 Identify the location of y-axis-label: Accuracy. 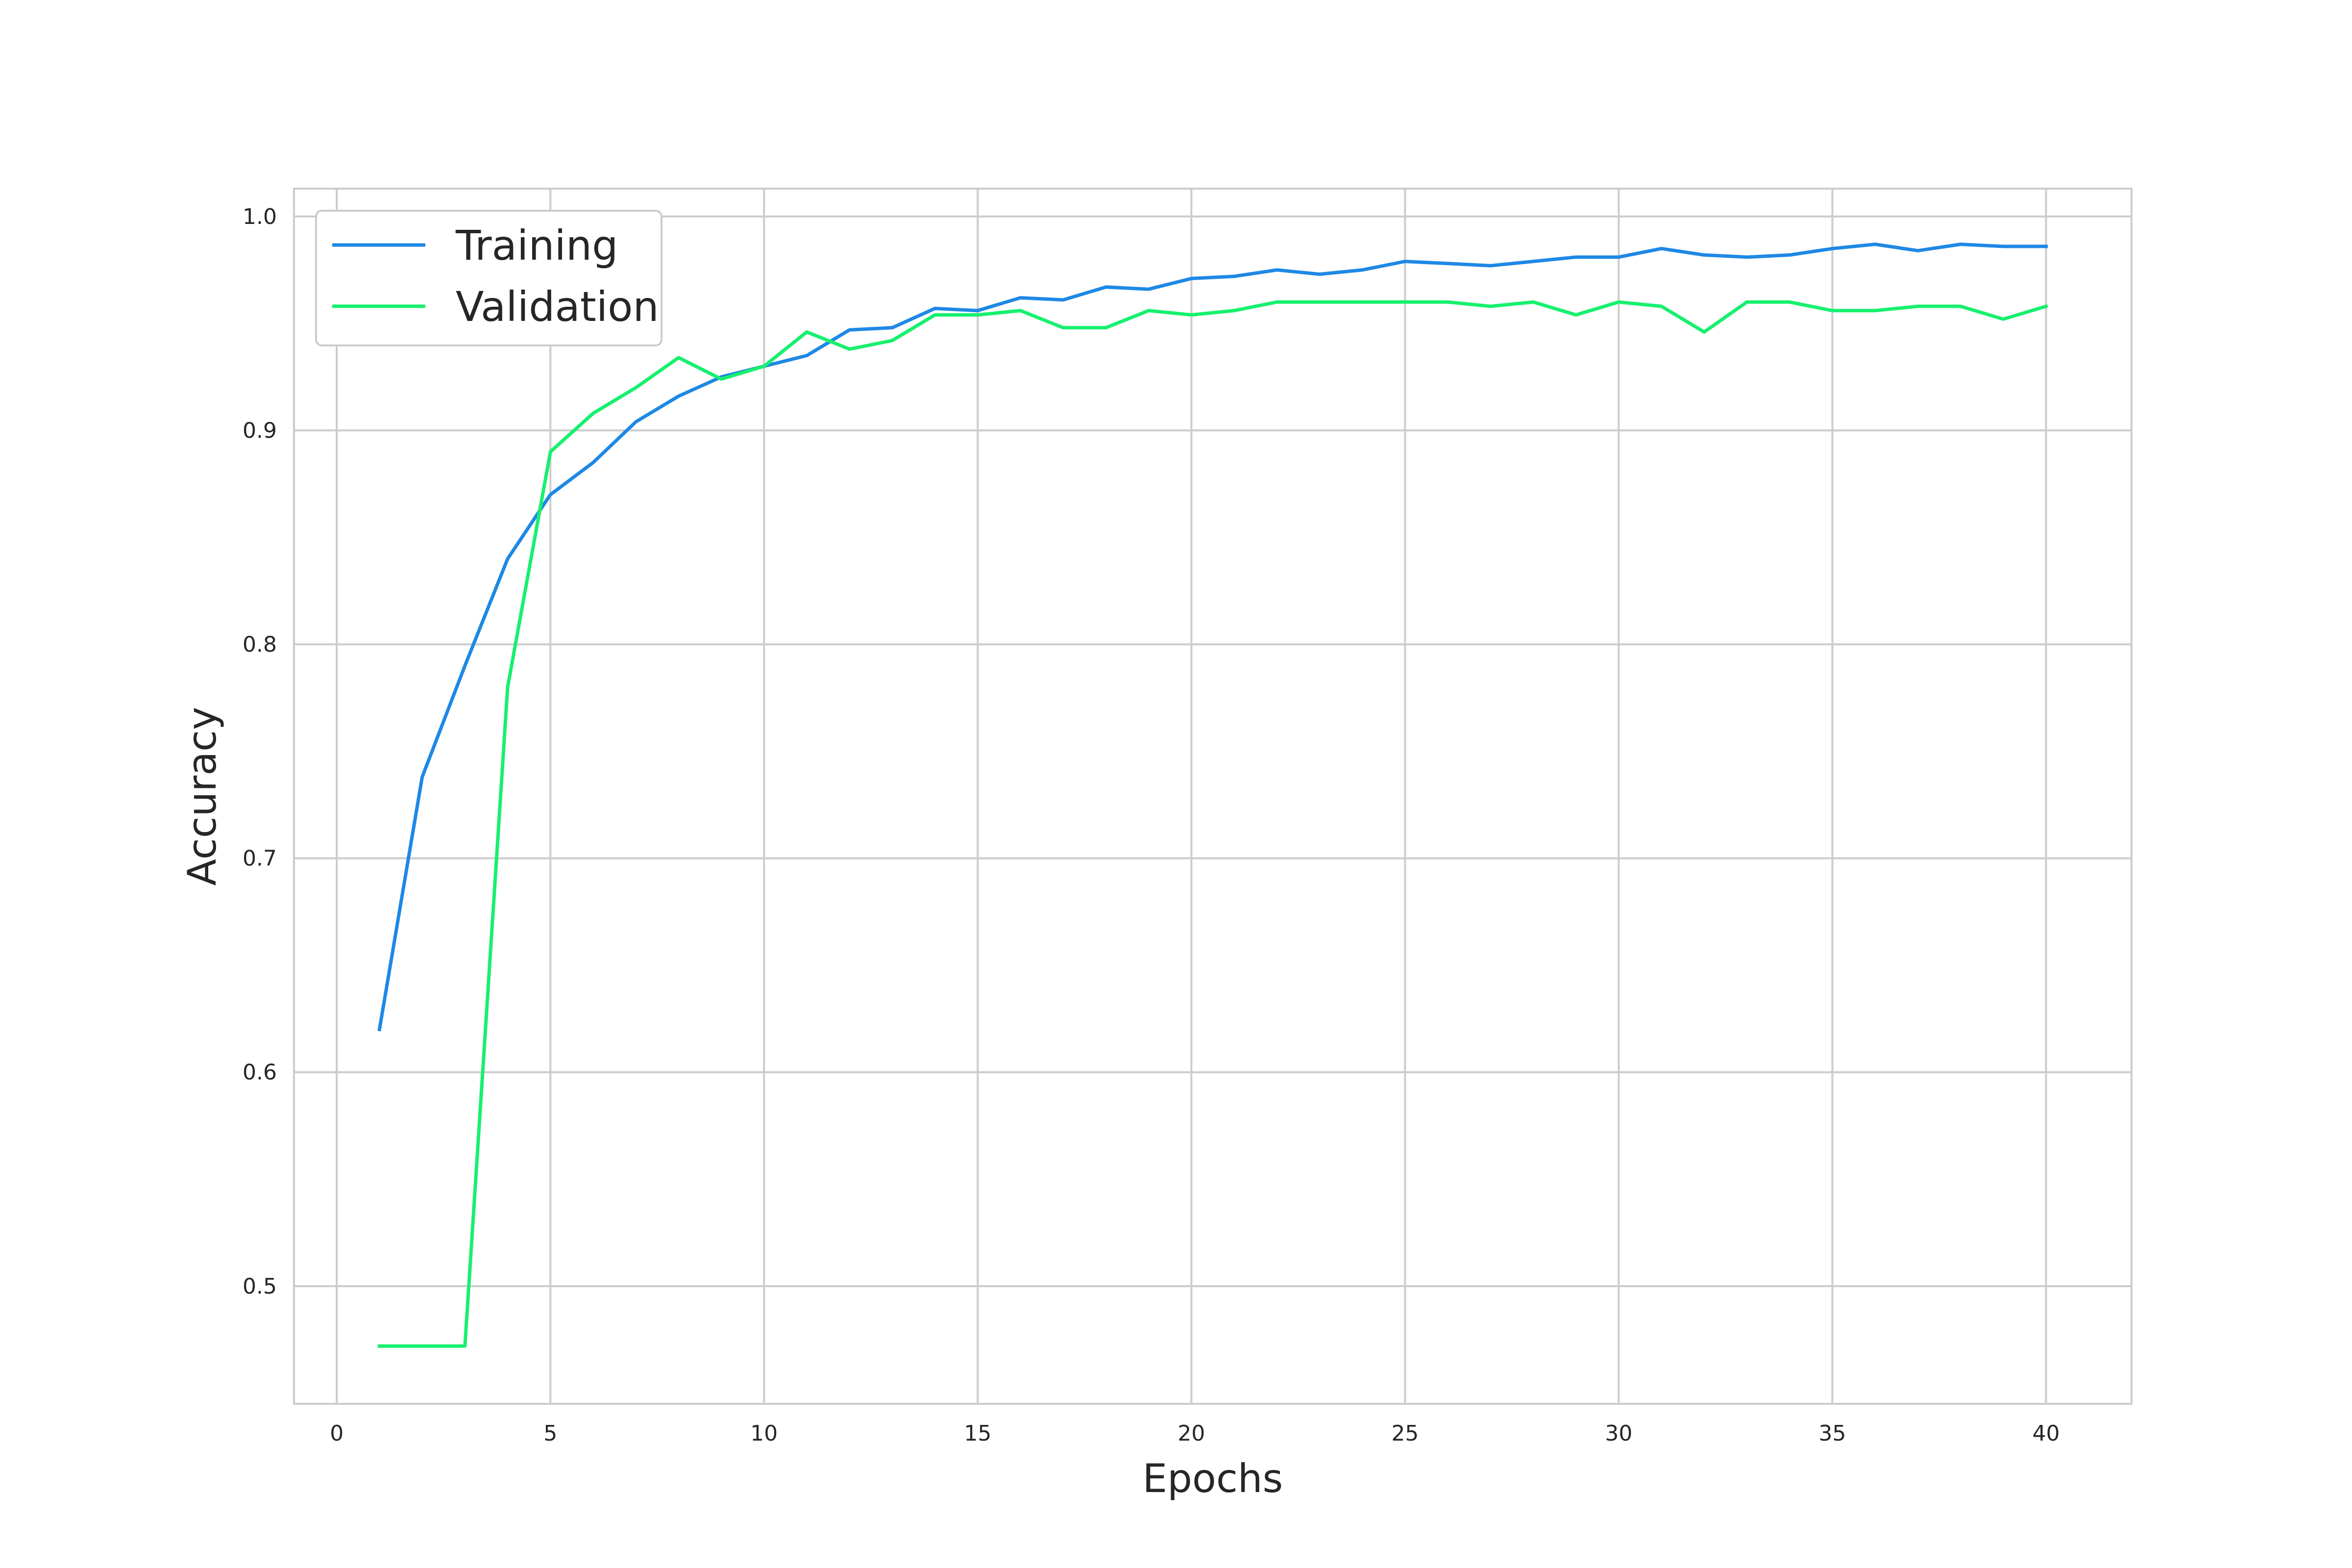
(202, 796).